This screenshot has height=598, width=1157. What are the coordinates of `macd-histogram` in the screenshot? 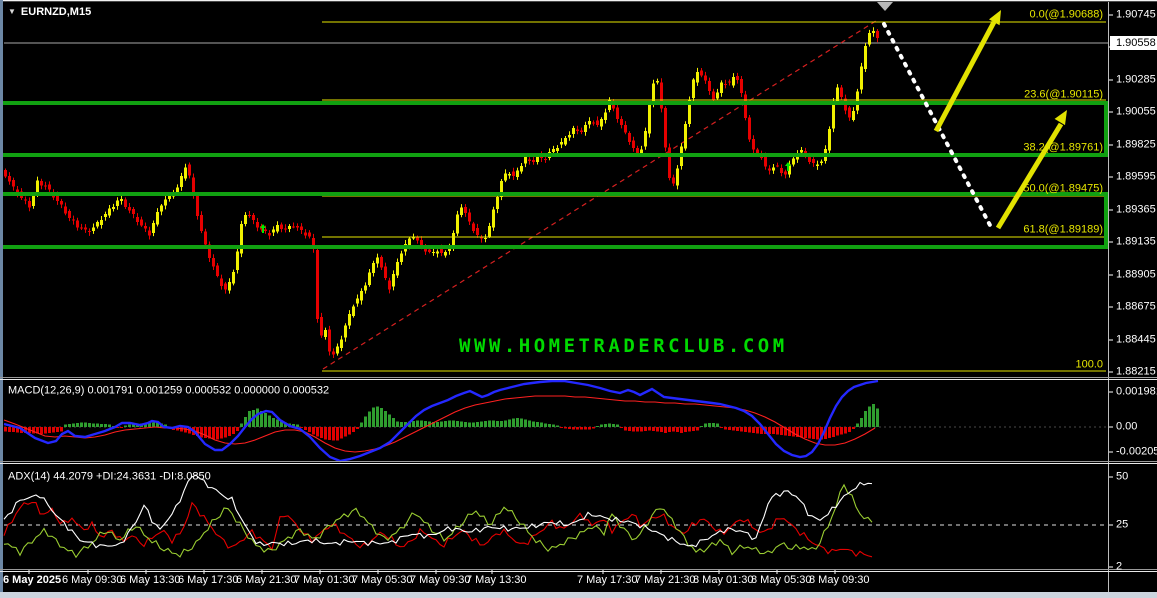 It's located at (555, 422).